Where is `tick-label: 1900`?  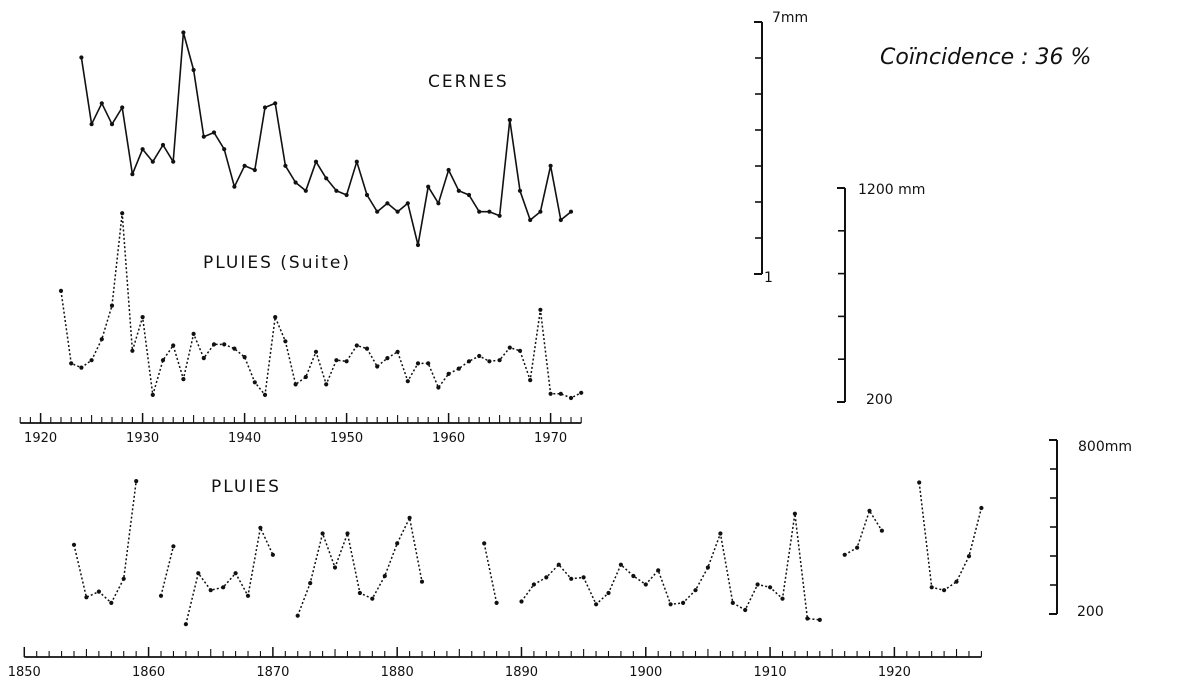
tick-label: 1900 is located at coordinates (645, 672).